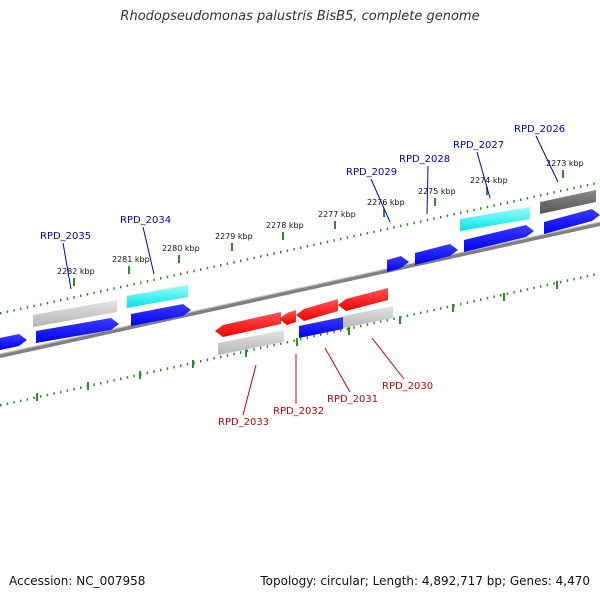 This screenshot has height=600, width=600. Describe the element at coordinates (337, 214) in the screenshot. I see `tick-label: 2277 kbp` at that location.